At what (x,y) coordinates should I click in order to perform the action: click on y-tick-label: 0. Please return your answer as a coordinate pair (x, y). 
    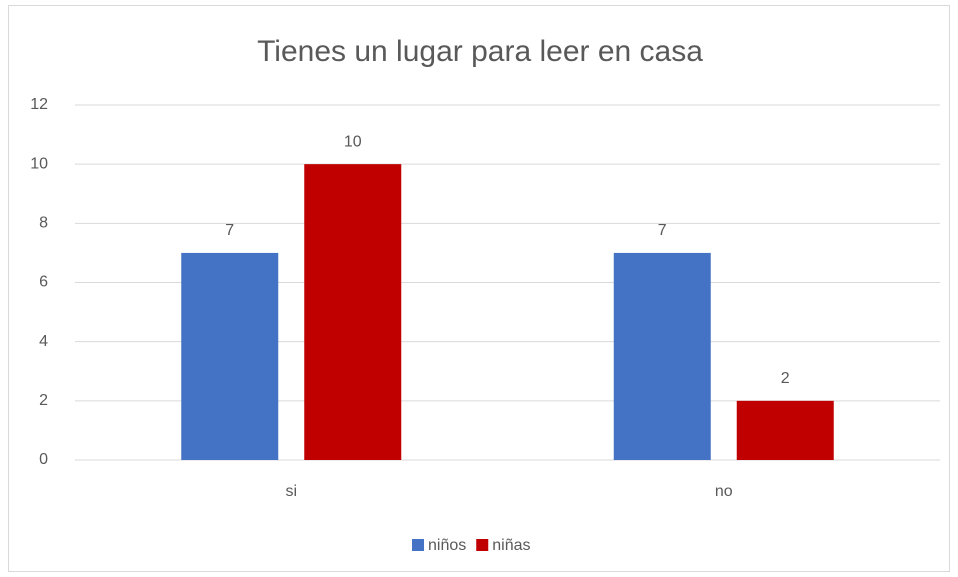
    Looking at the image, I should click on (43, 459).